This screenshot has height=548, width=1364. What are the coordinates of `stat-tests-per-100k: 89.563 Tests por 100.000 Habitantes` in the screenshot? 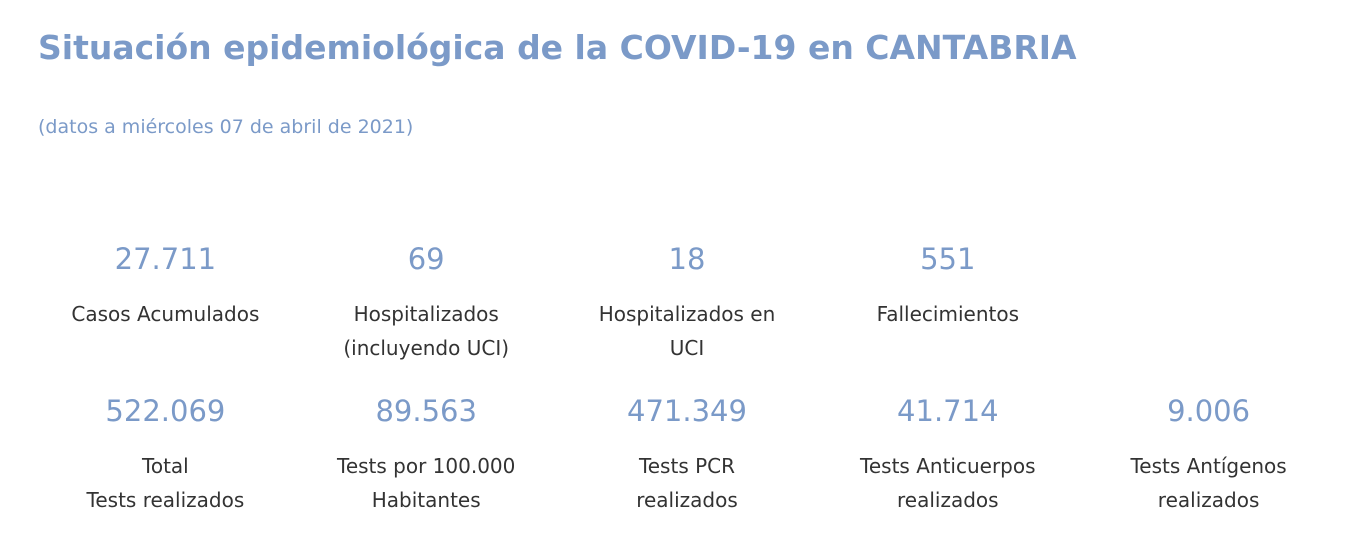 It's located at (426, 460).